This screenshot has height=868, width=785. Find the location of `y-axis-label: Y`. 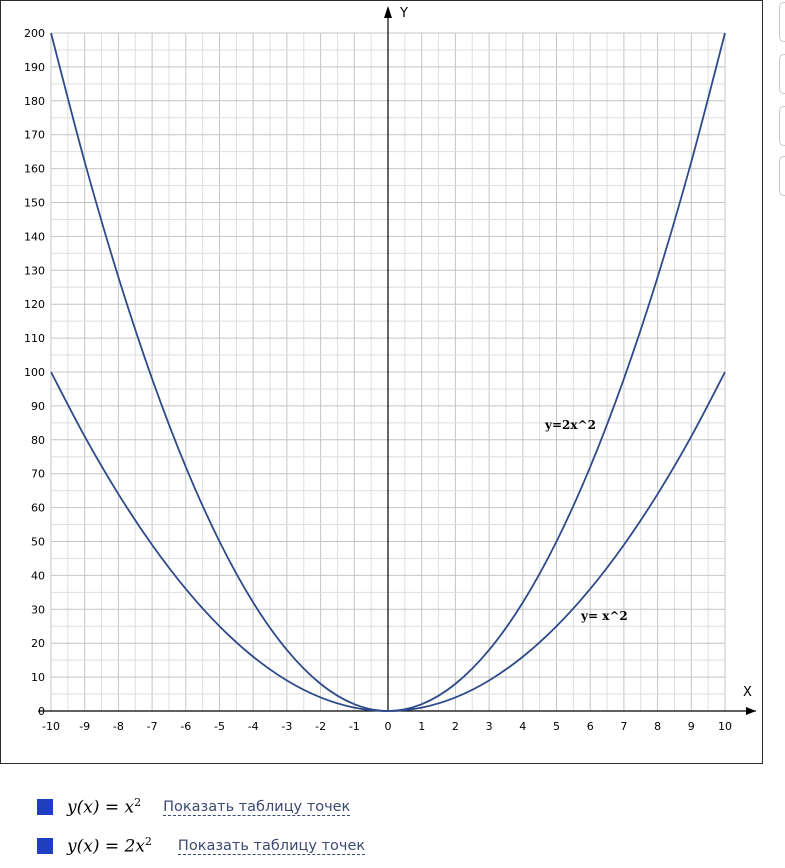

y-axis-label: Y is located at coordinates (403, 13).